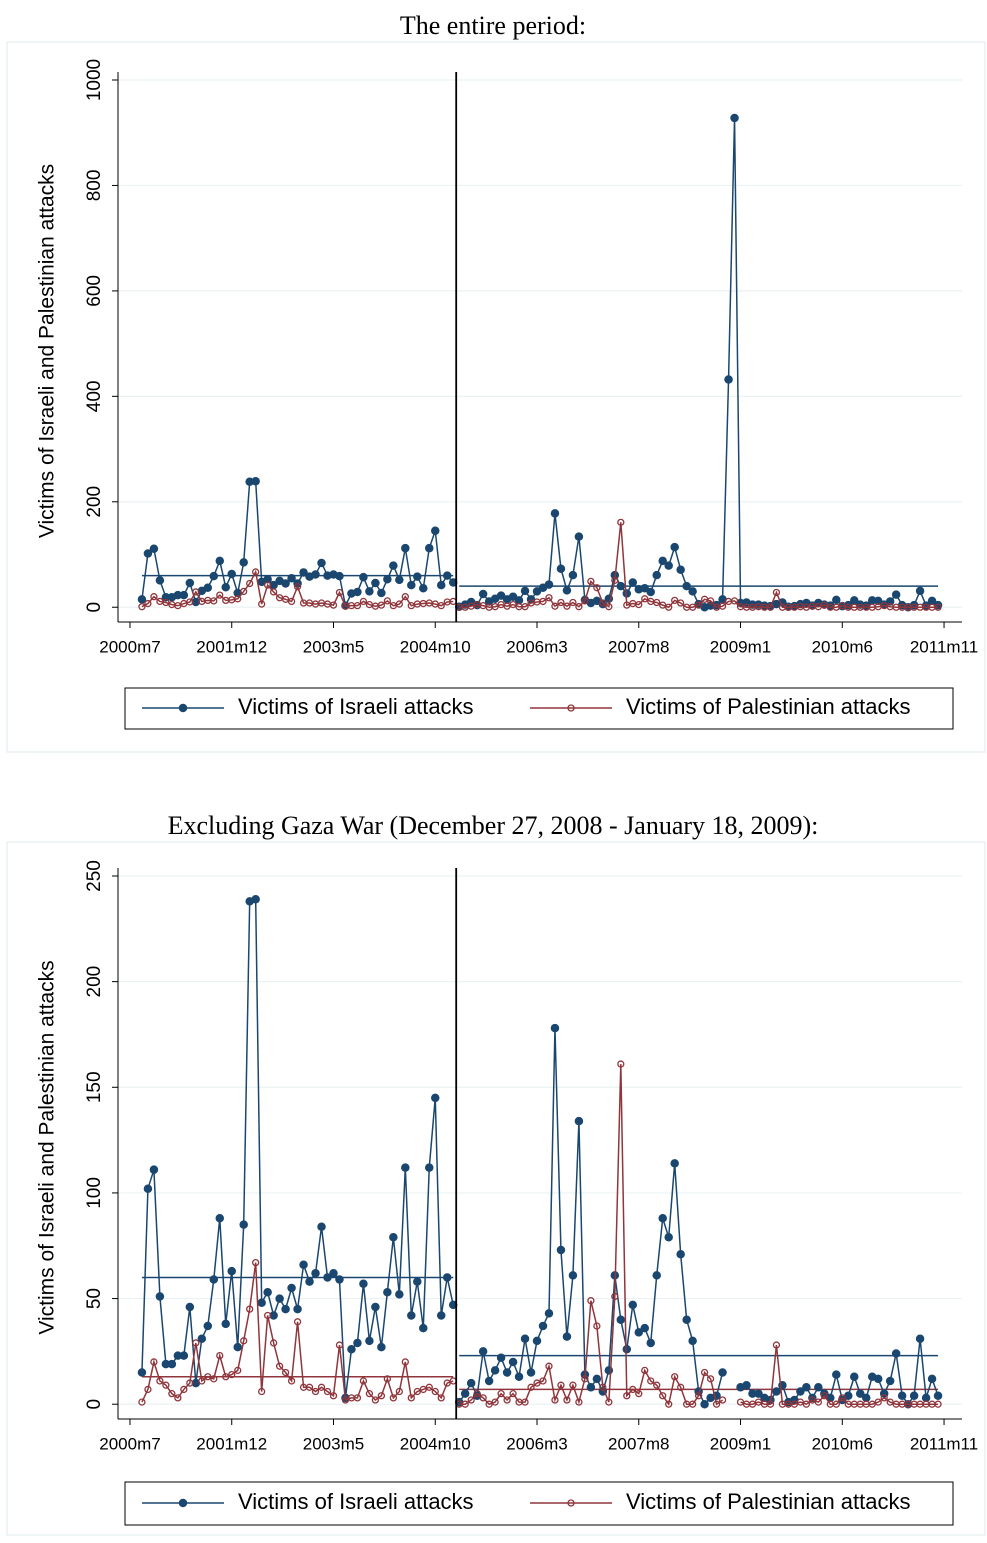 This screenshot has width=987, height=1543. Describe the element at coordinates (536, 1443) in the screenshot. I see `x-tick-label: 2006m3` at that location.